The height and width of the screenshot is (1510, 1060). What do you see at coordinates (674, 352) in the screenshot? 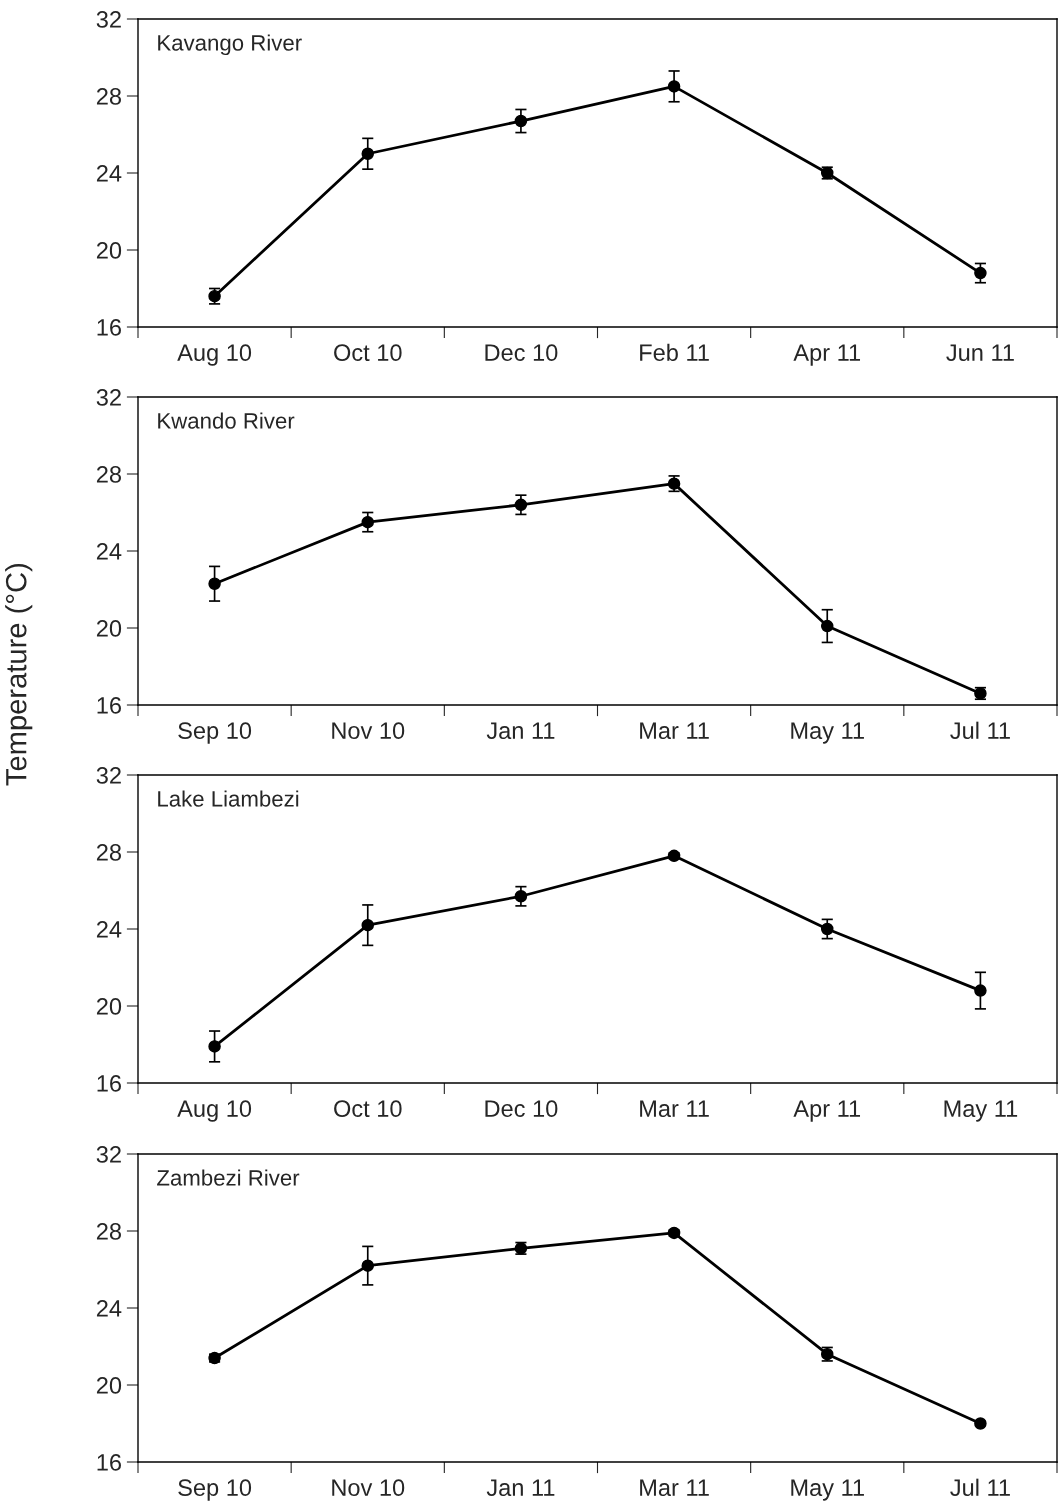
I see `x-tick-label: Feb 11` at bounding box center [674, 352].